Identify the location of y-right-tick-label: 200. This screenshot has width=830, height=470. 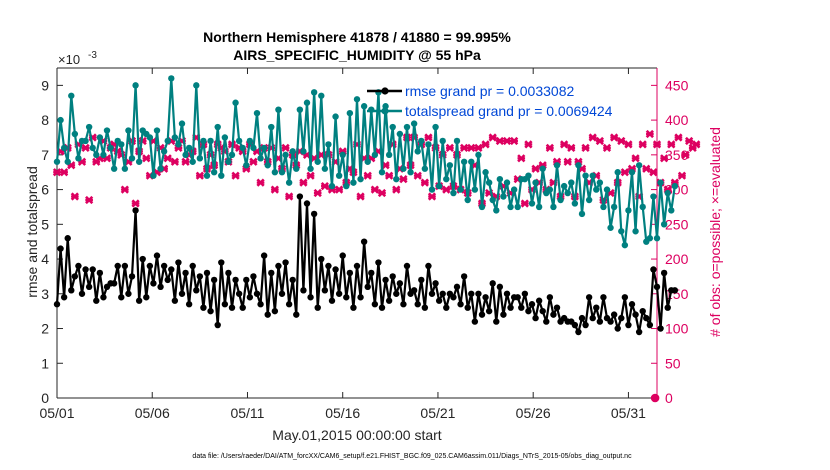
(677, 259).